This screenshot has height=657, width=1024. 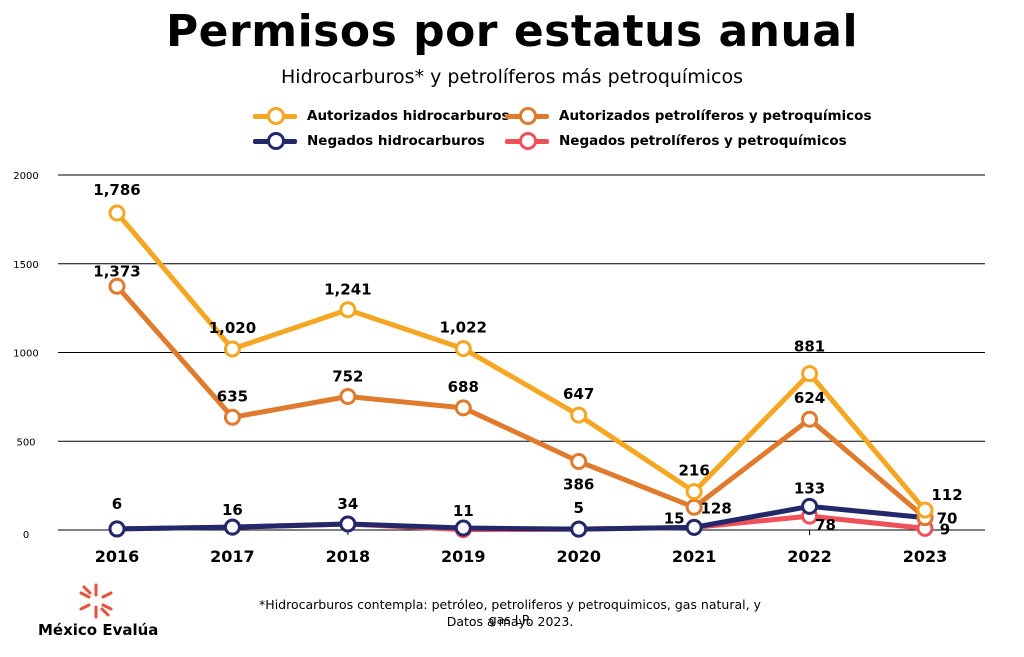 I want to click on y-tick-label: 500, so click(x=25, y=442).